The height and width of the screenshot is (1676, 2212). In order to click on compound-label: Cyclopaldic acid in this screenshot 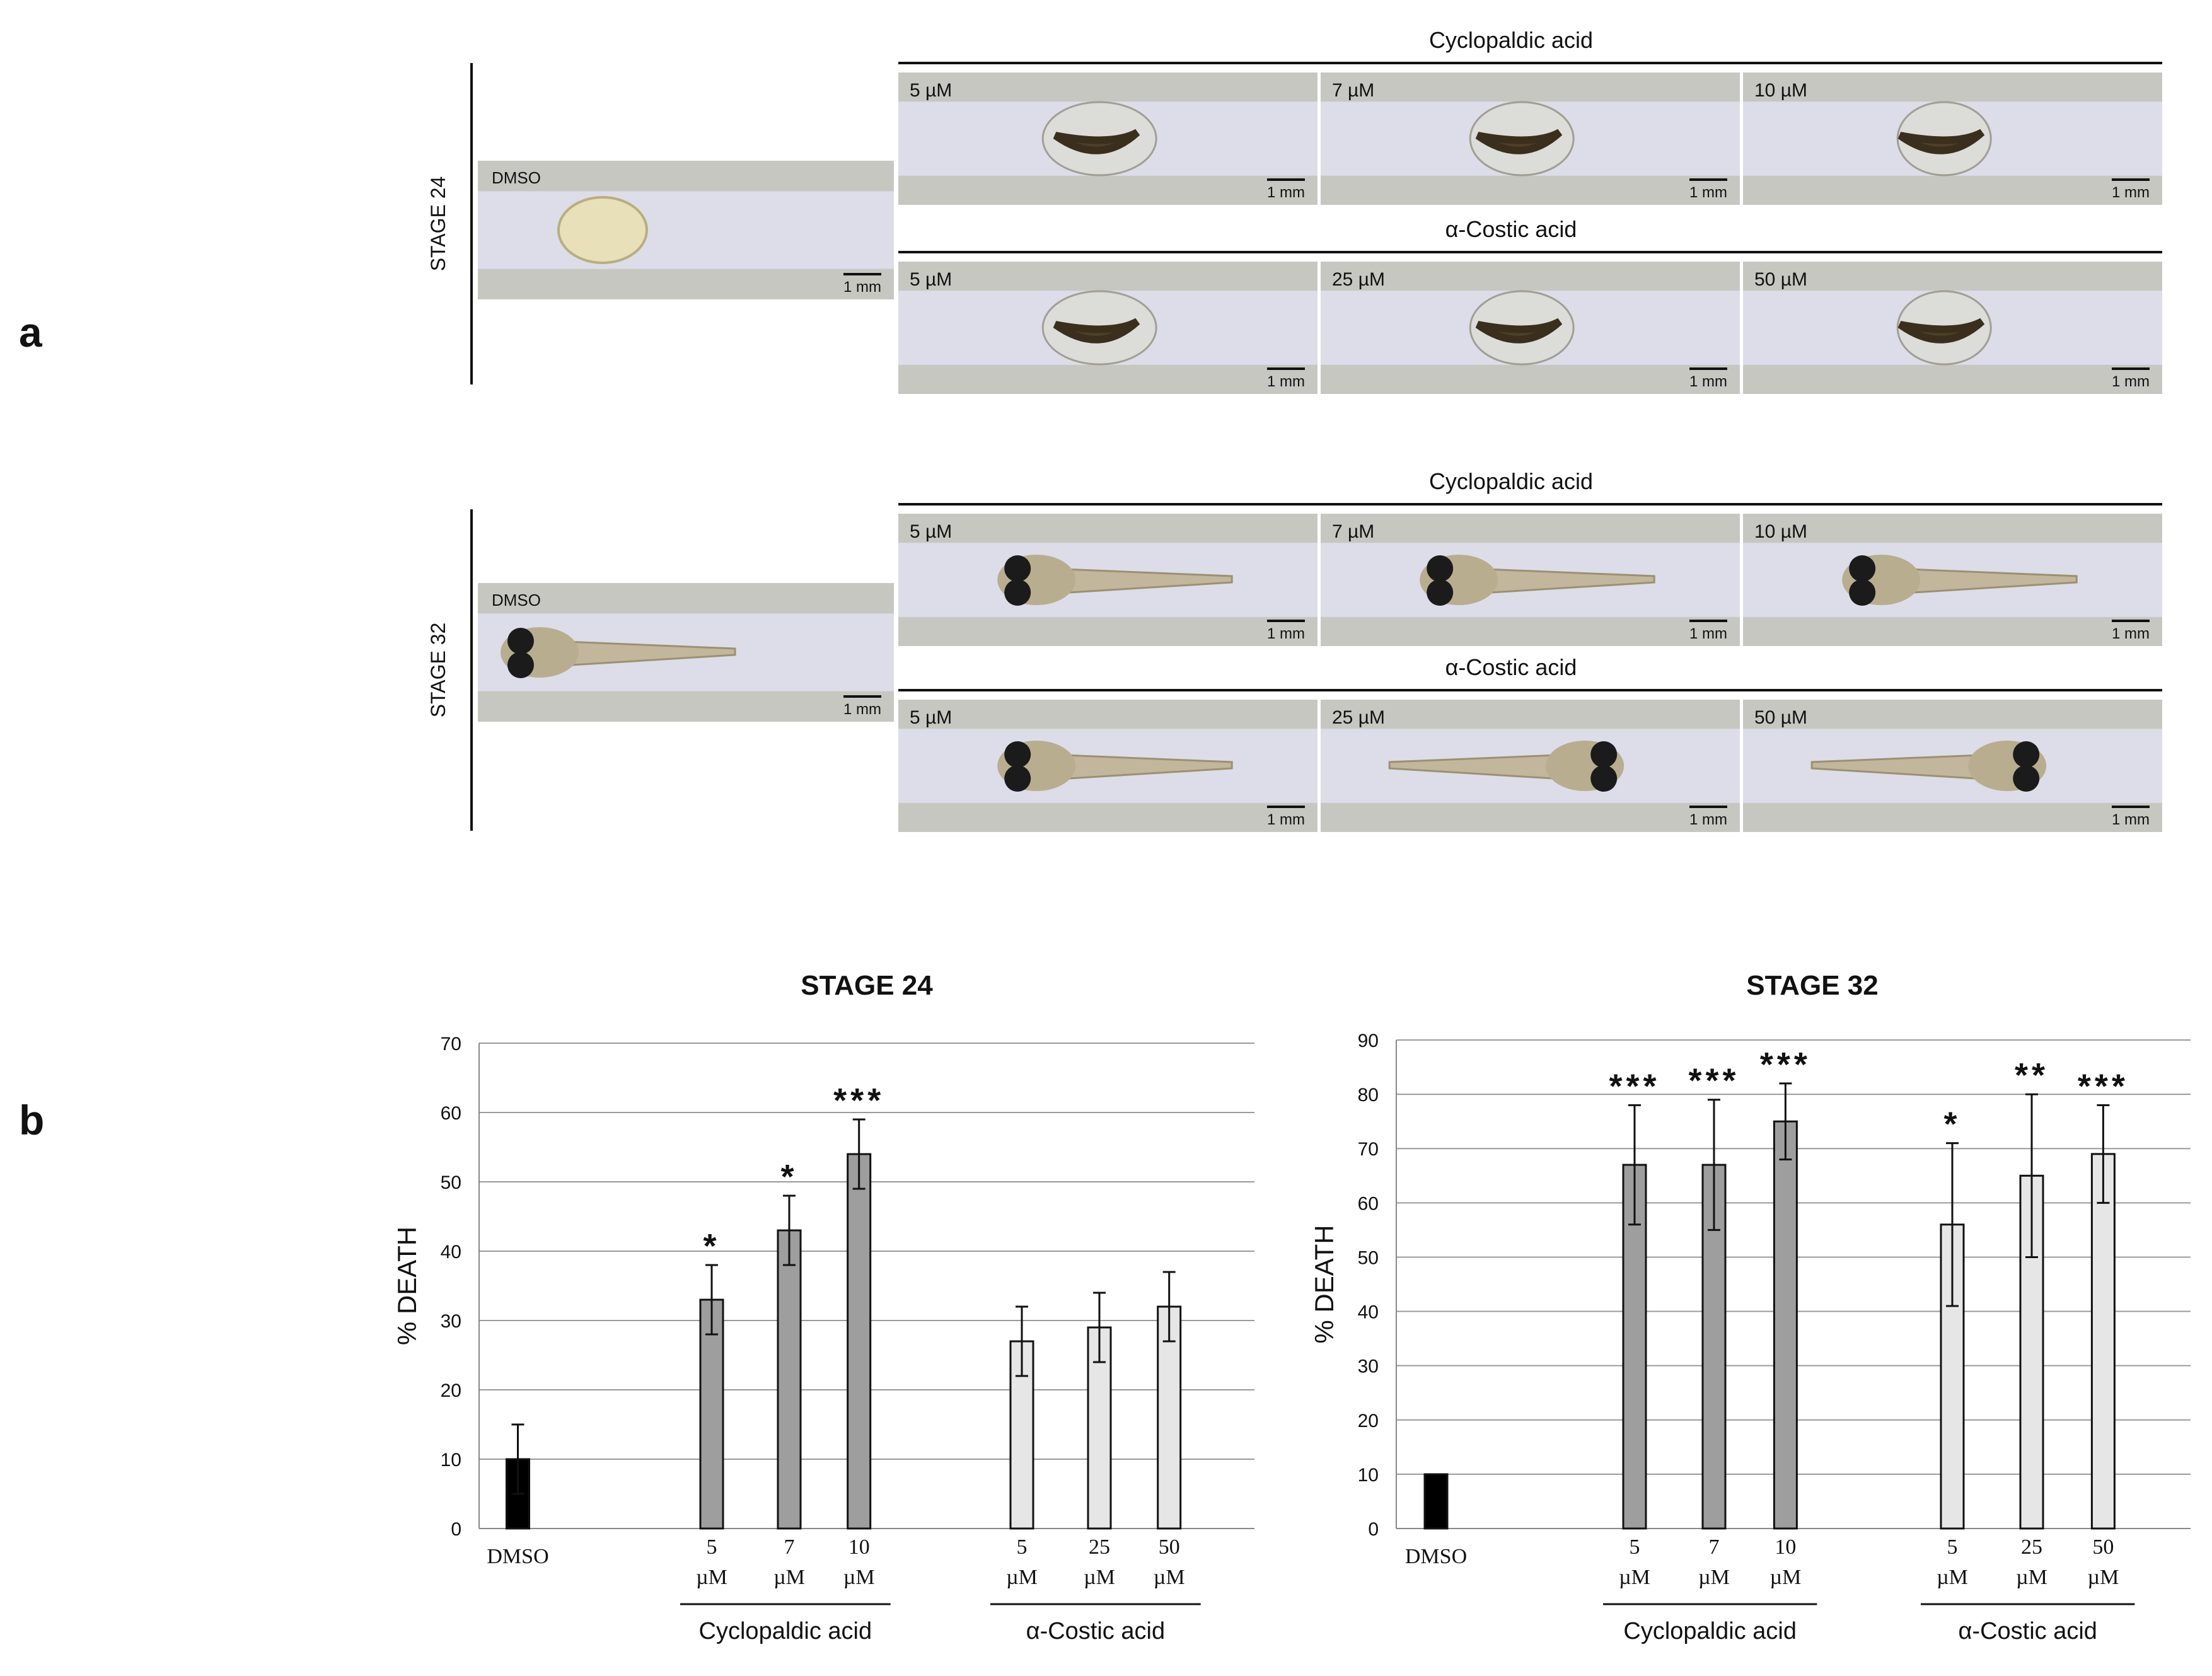, I will do `click(1511, 40)`.